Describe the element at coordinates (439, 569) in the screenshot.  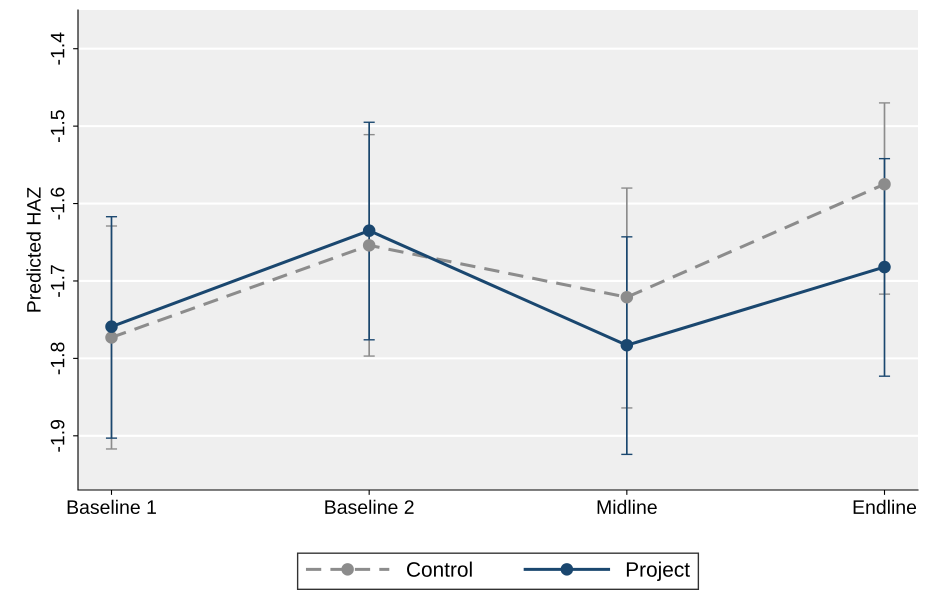
I see `legend-label: Control` at that location.